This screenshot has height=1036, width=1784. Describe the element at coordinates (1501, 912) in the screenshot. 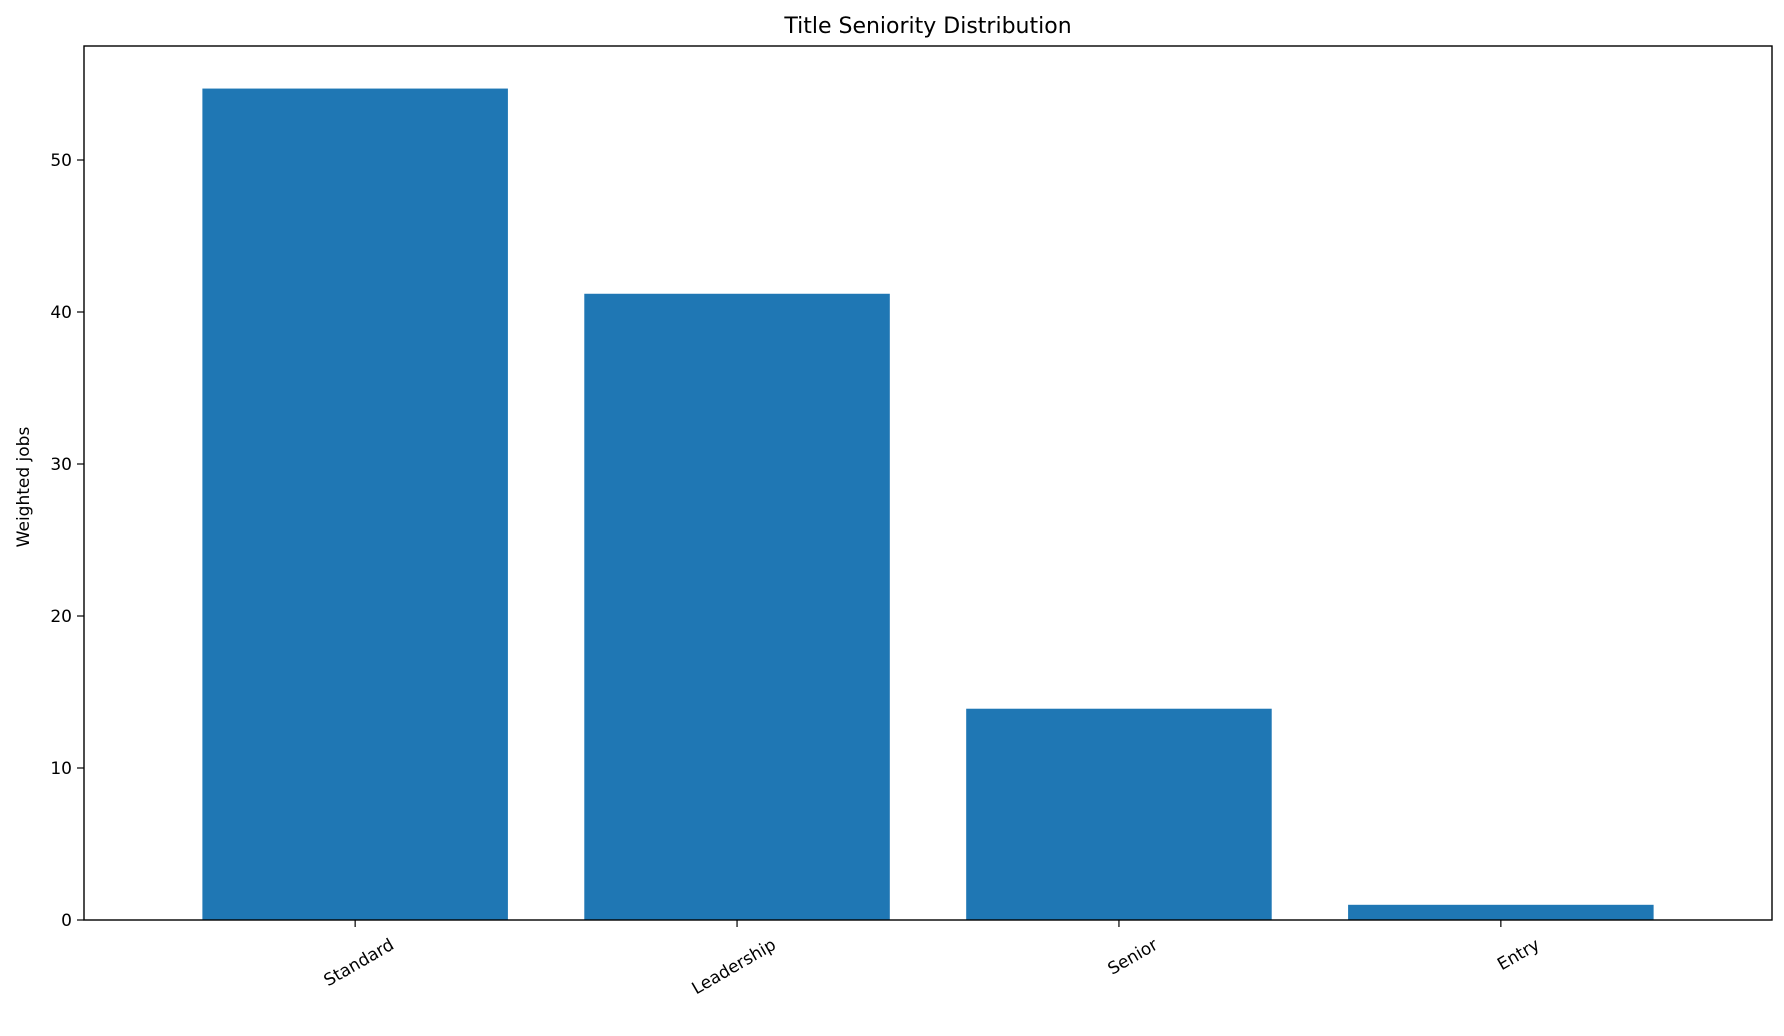

I see `bar-entry` at that location.